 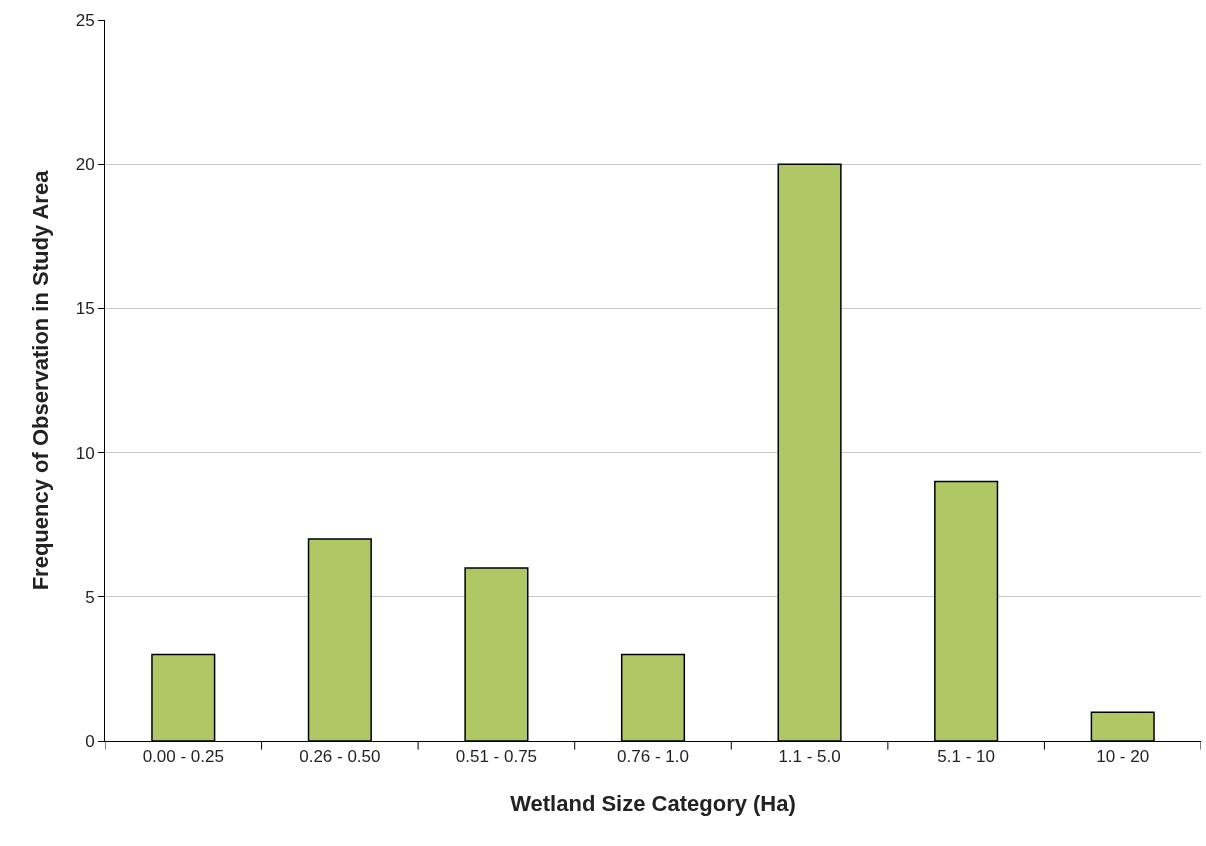 What do you see at coordinates (653, 804) in the screenshot?
I see `x-axis-title: Wetland Size Category (Ha)` at bounding box center [653, 804].